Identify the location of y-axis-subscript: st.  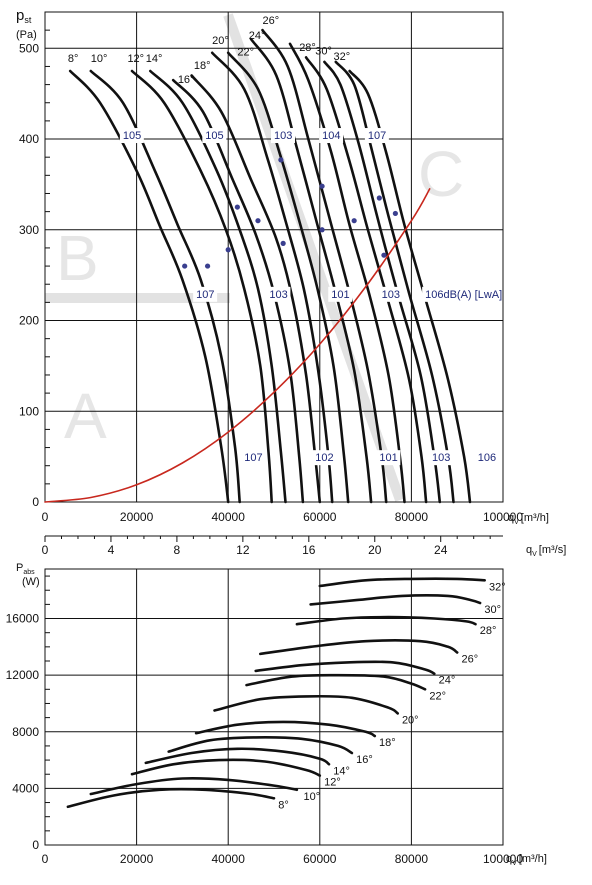
(28, 20).